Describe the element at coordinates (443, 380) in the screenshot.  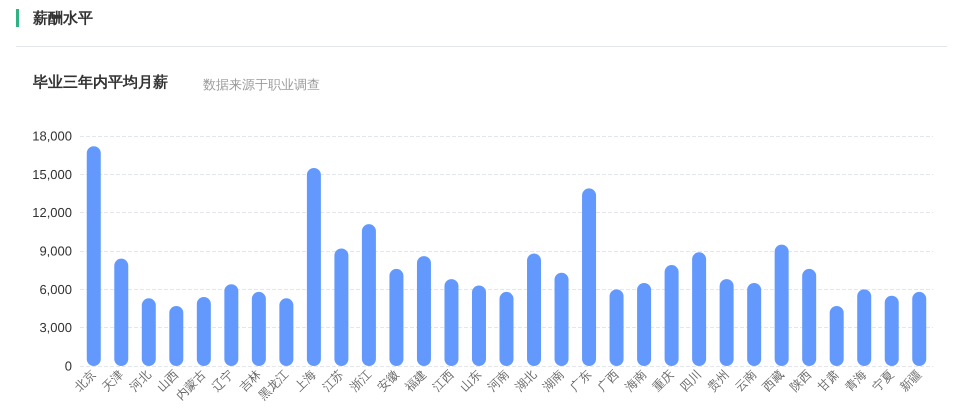
I see `x-tick-label: 江西` at that location.